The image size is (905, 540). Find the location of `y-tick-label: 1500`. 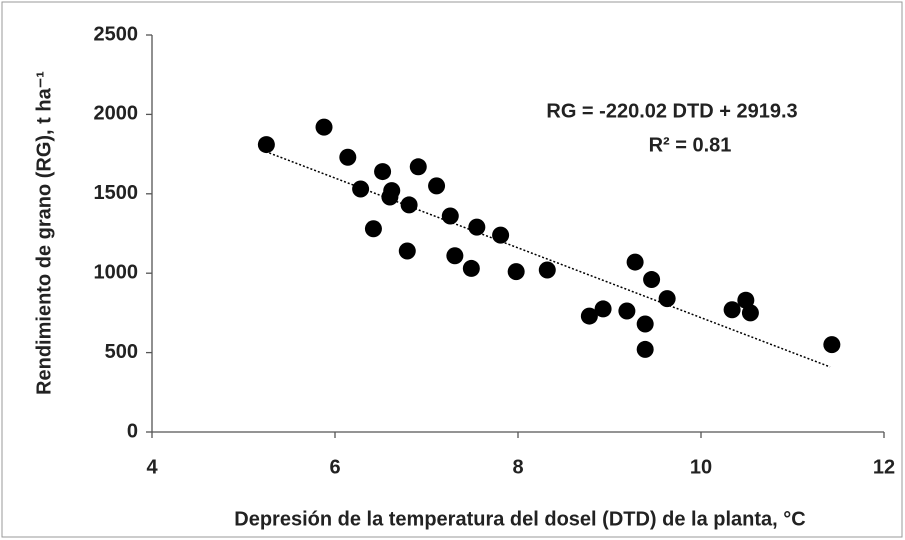

y-tick-label: 1500 is located at coordinates (116, 193).